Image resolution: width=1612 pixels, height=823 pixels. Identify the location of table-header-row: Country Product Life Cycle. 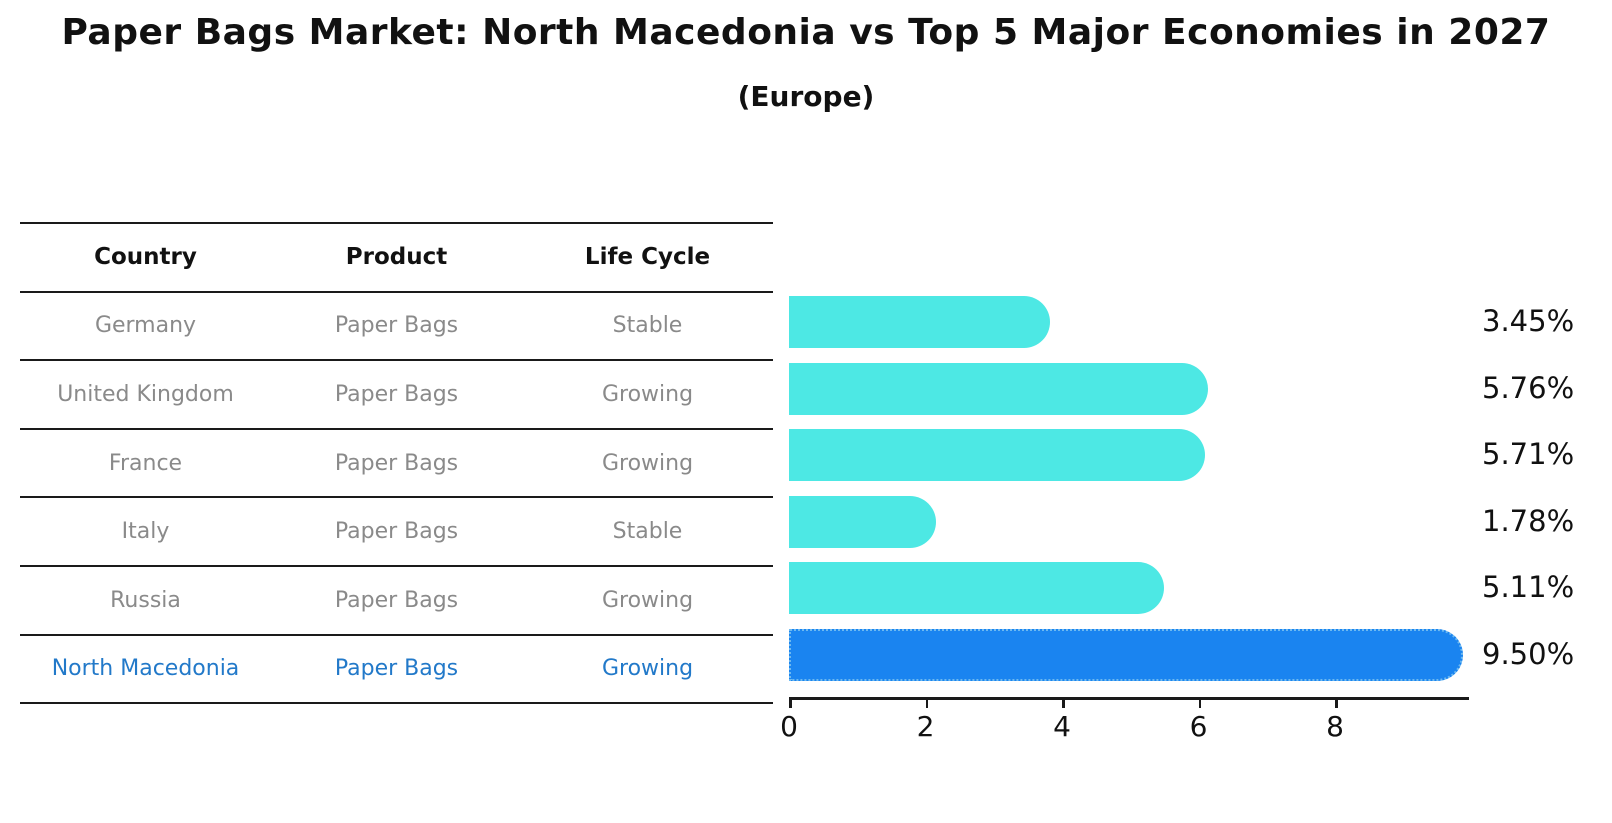
(396, 257).